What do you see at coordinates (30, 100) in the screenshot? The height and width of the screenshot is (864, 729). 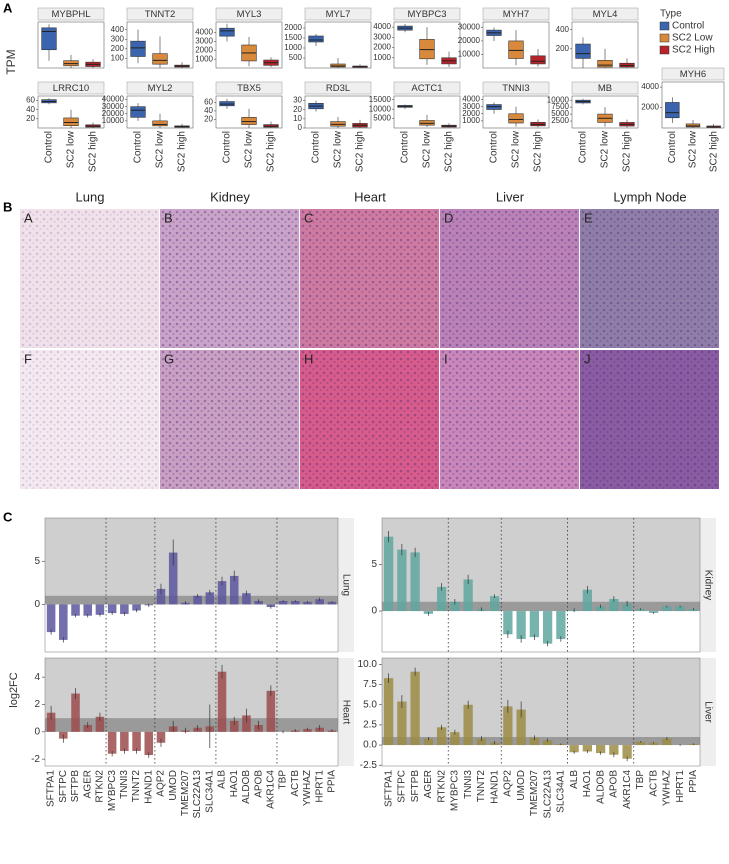 I see `y-tick-label: 60` at bounding box center [30, 100].